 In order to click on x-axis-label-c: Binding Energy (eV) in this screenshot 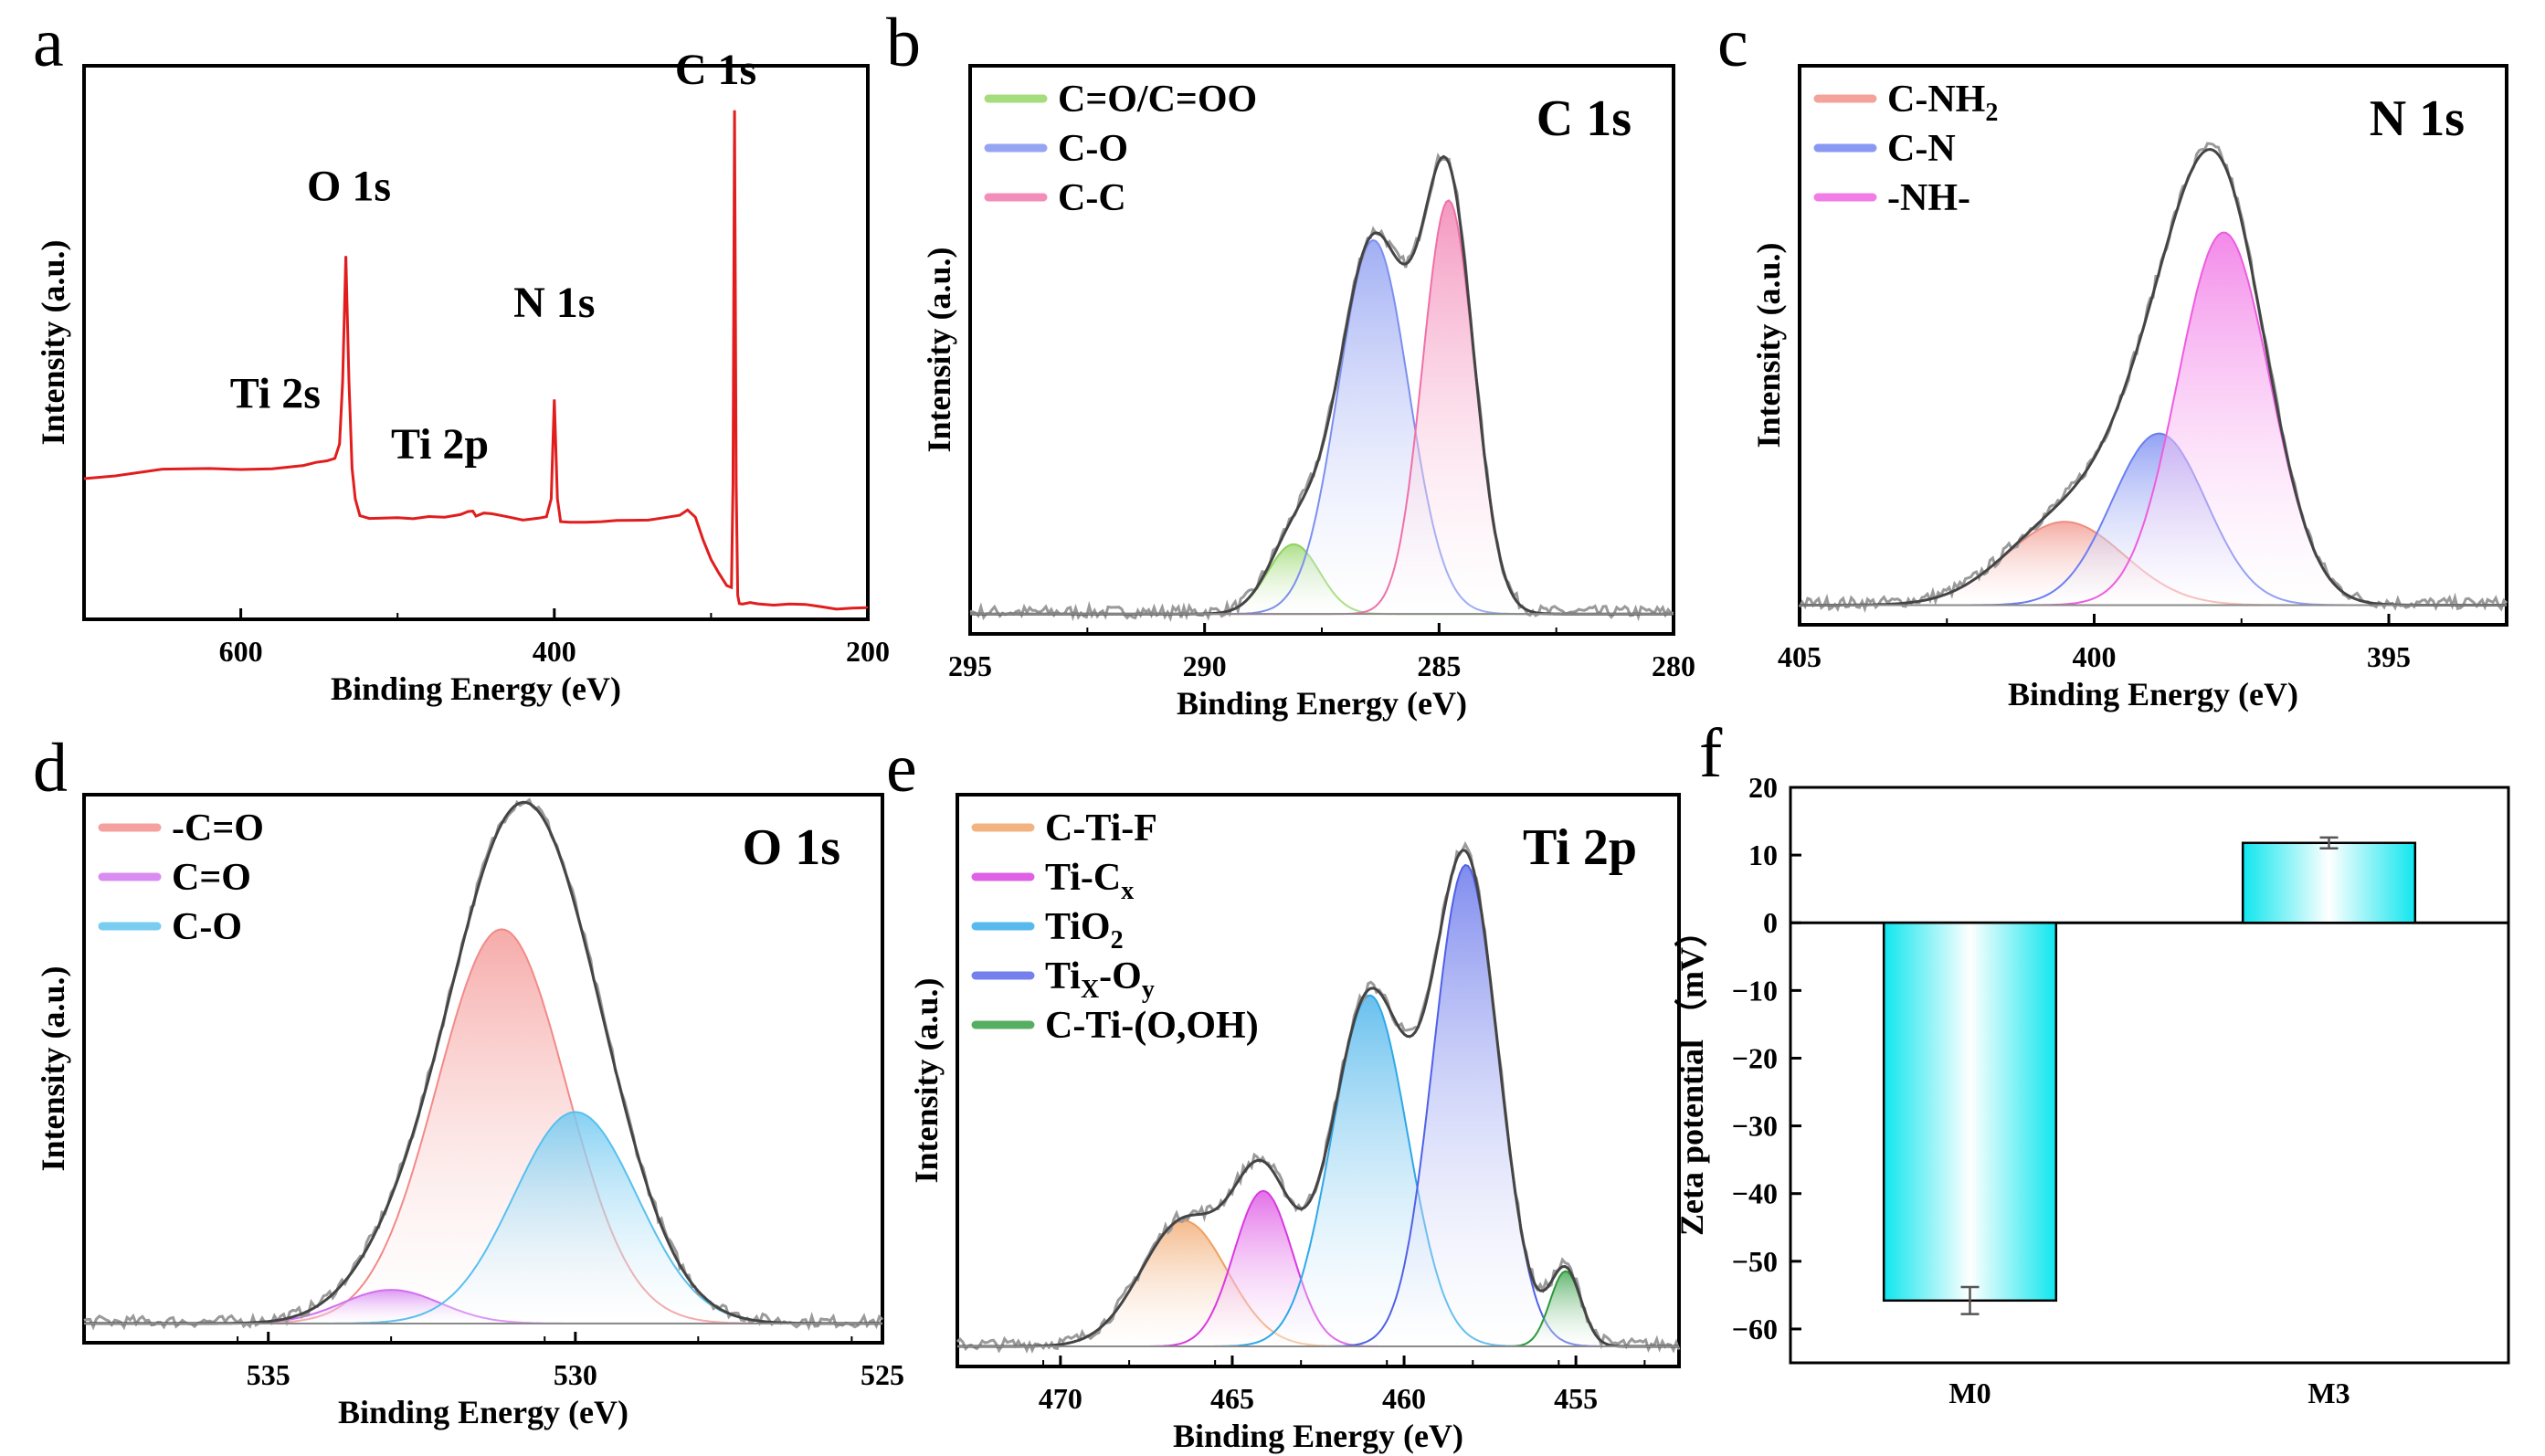, I will do `click(2153, 694)`.